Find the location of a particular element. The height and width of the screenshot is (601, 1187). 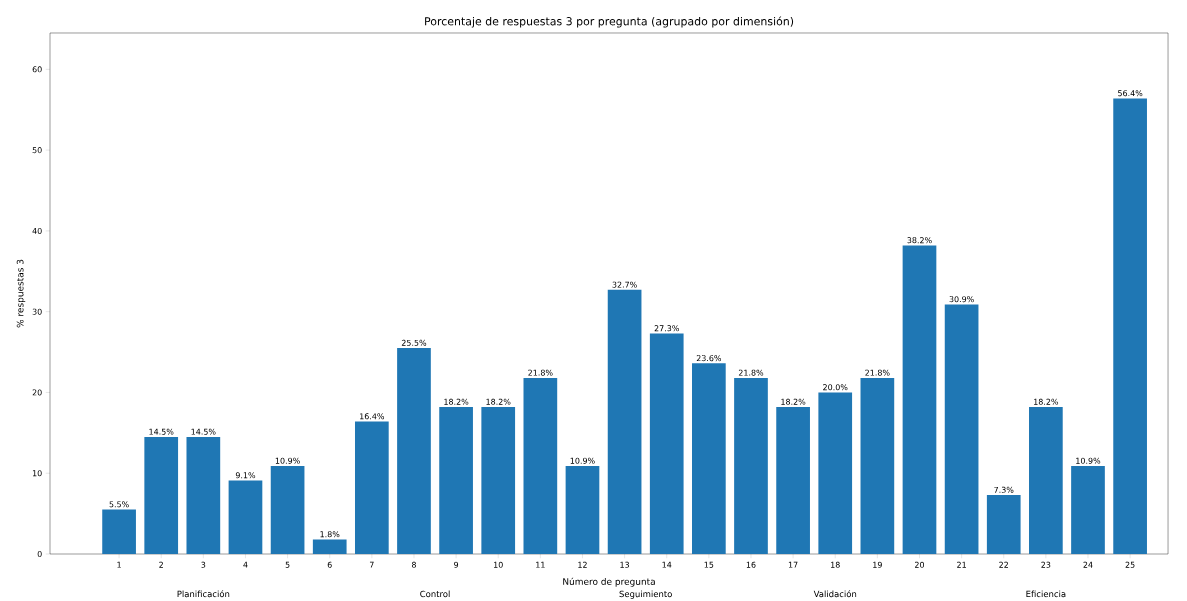

text: Validación is located at coordinates (835, 594).